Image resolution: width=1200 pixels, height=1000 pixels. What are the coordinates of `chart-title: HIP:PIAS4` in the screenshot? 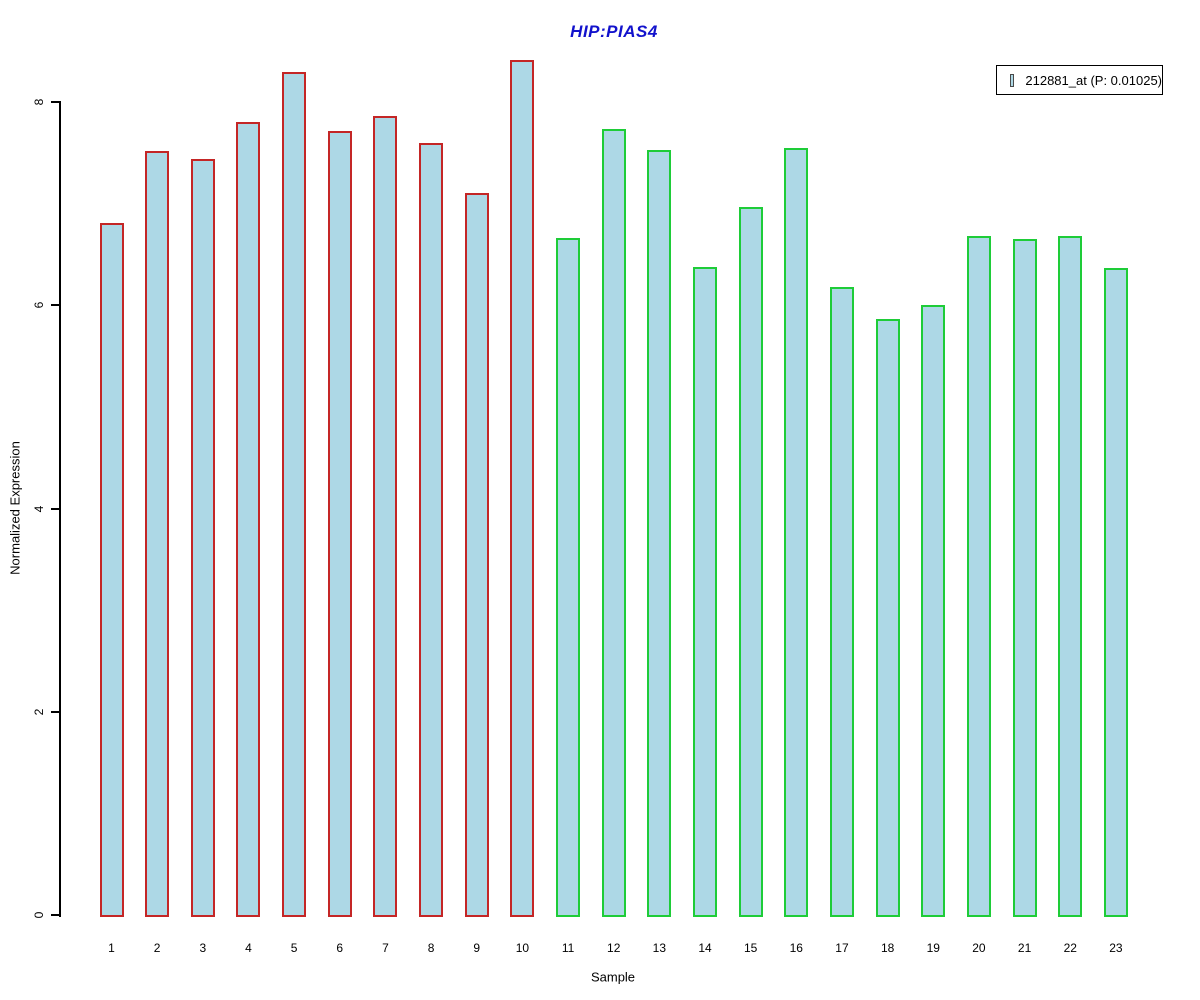 It's located at (614, 31).